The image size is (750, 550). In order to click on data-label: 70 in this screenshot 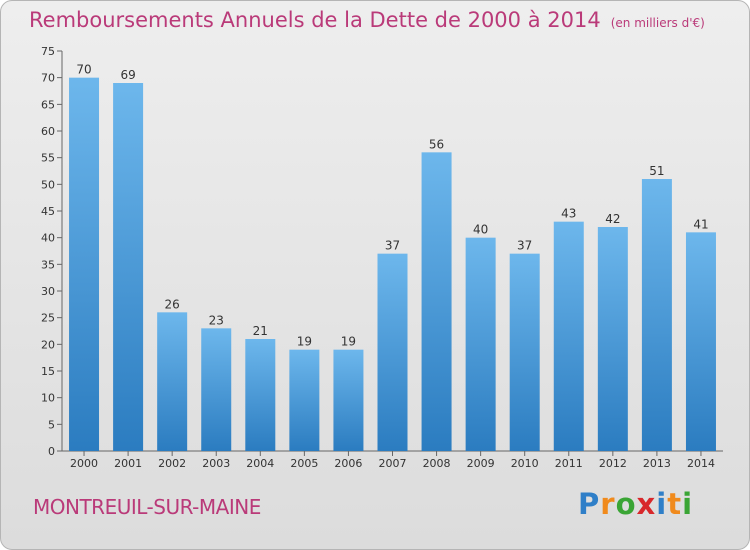, I will do `click(83, 70)`.